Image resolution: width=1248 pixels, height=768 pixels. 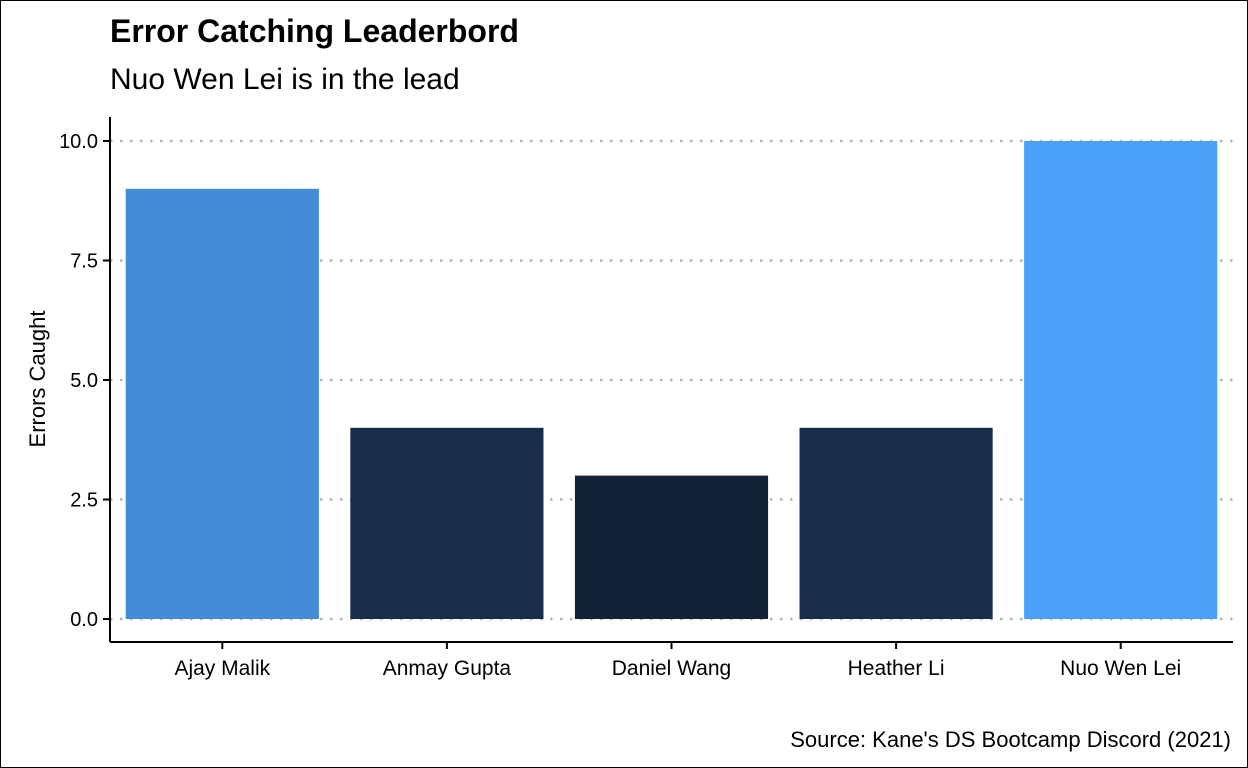 I want to click on x-tick-label: Anmay Gupta, so click(x=447, y=668).